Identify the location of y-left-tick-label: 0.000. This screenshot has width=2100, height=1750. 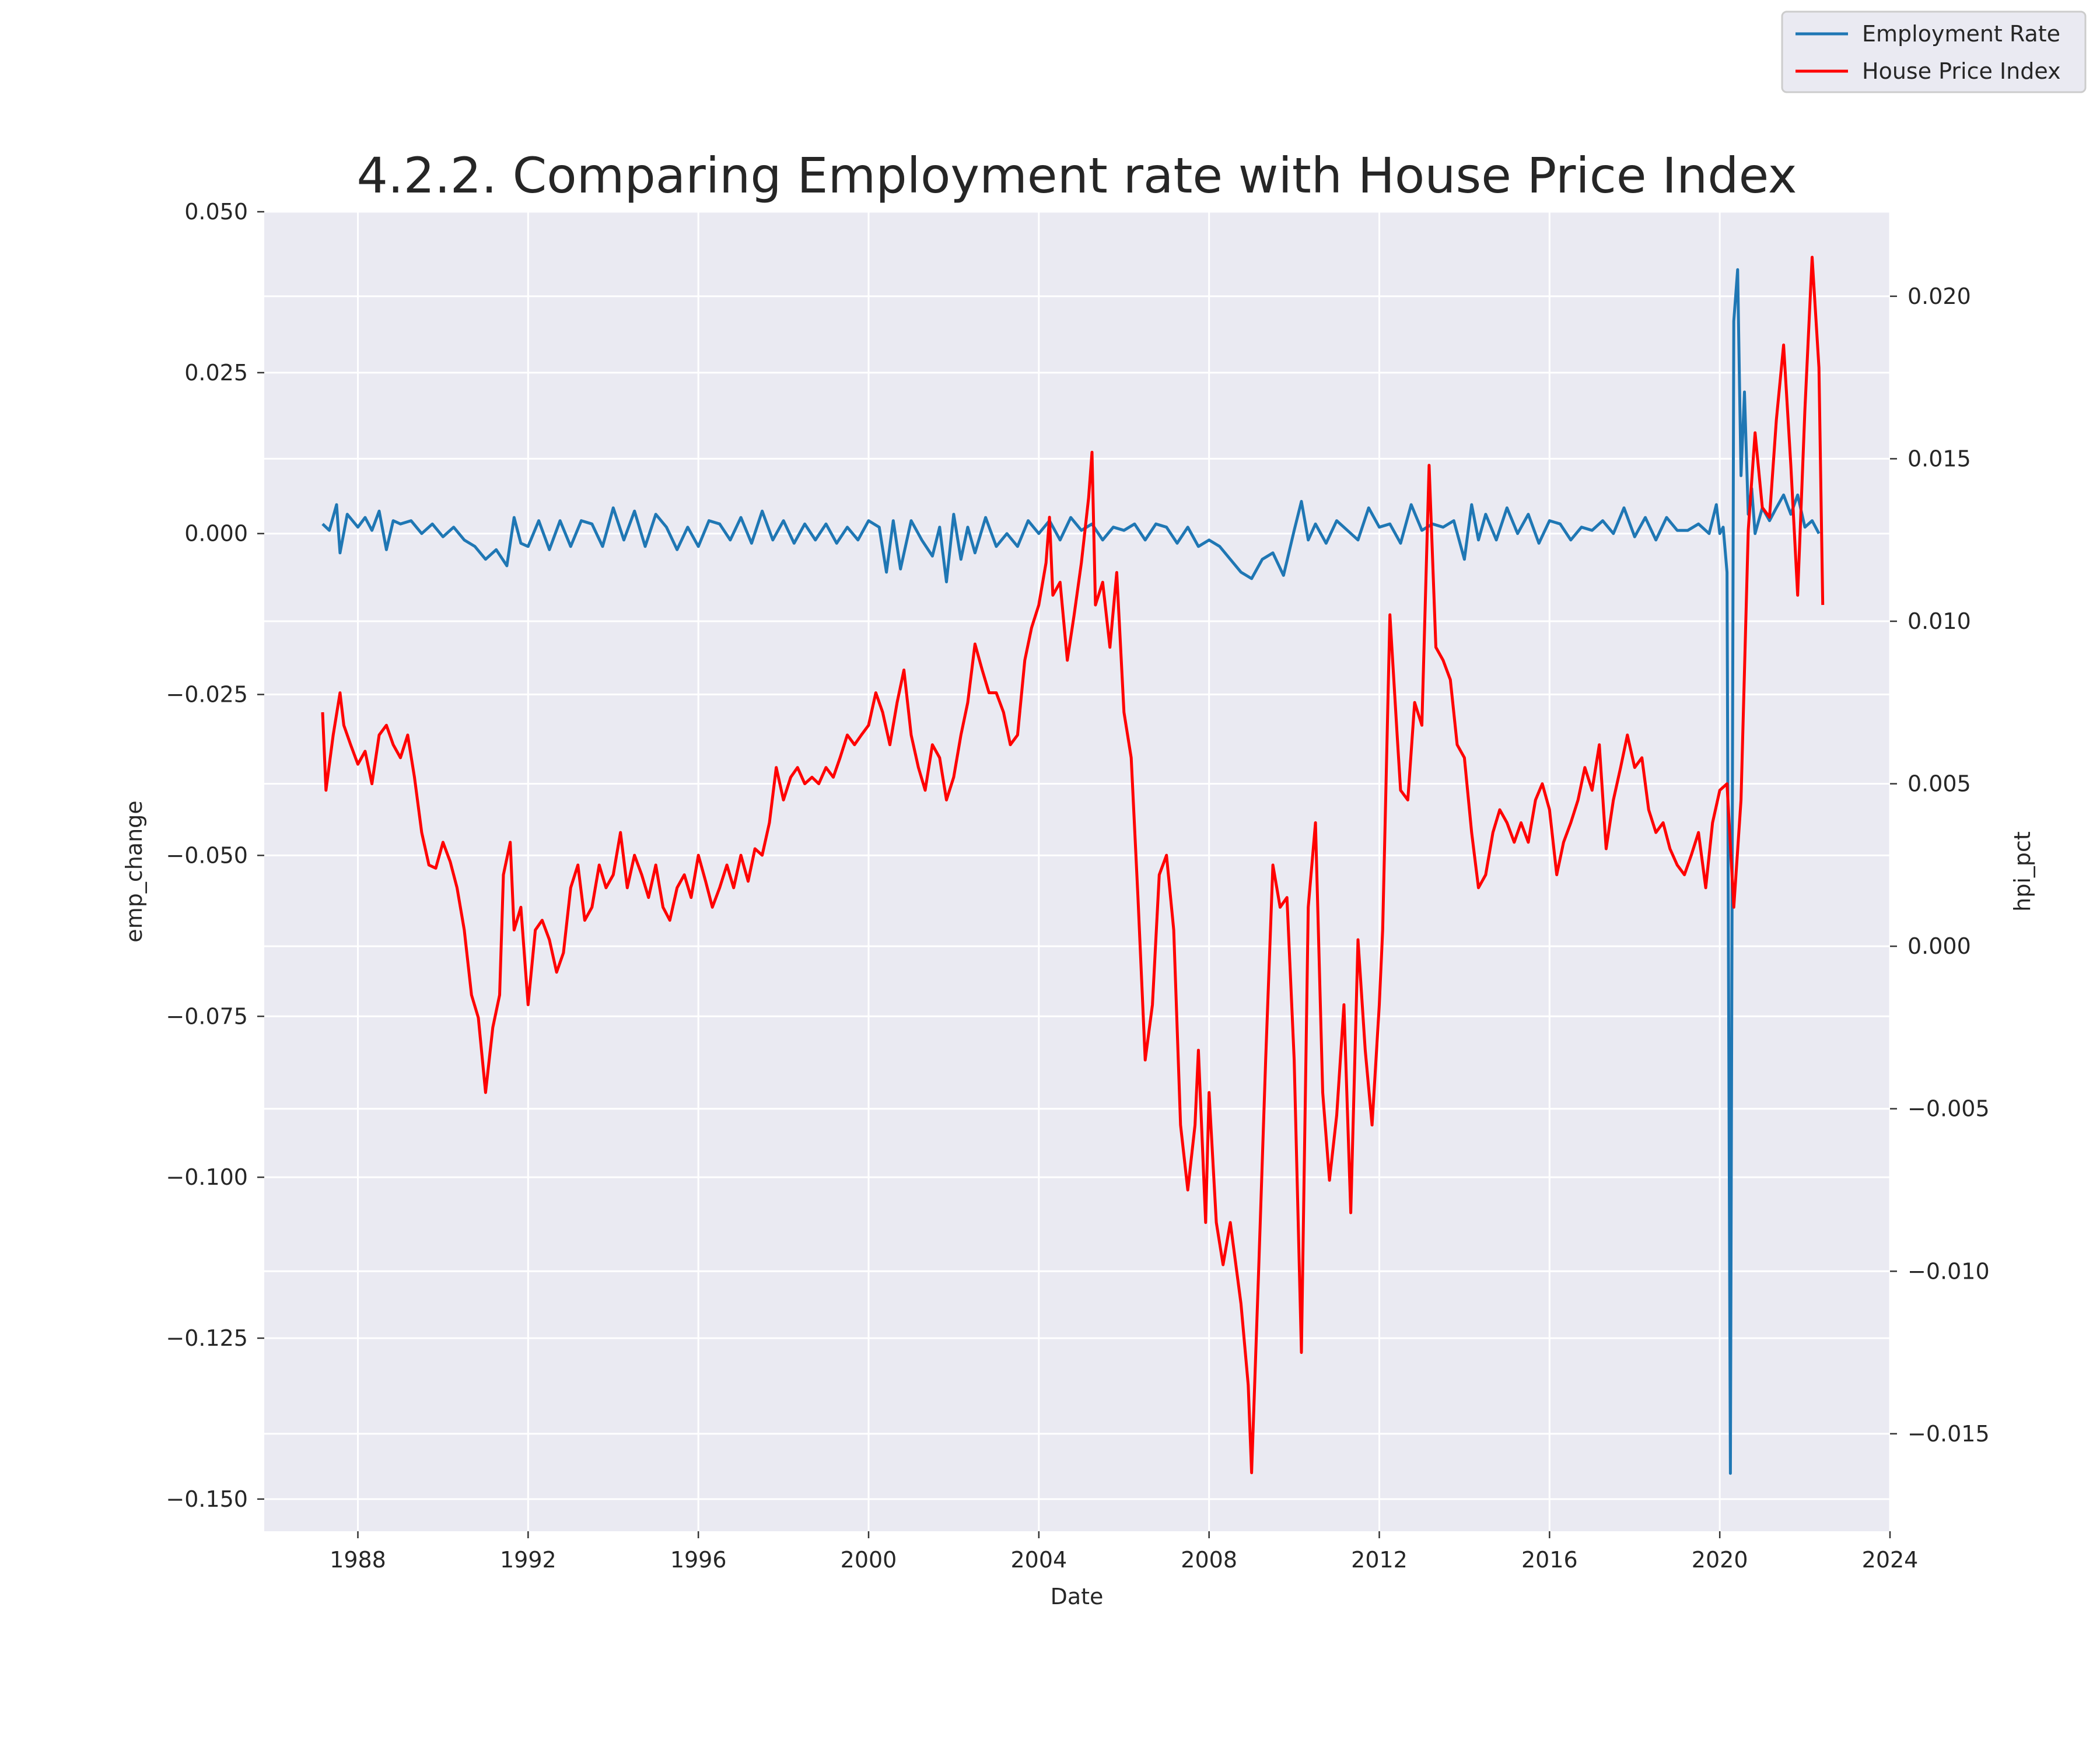
(216, 534).